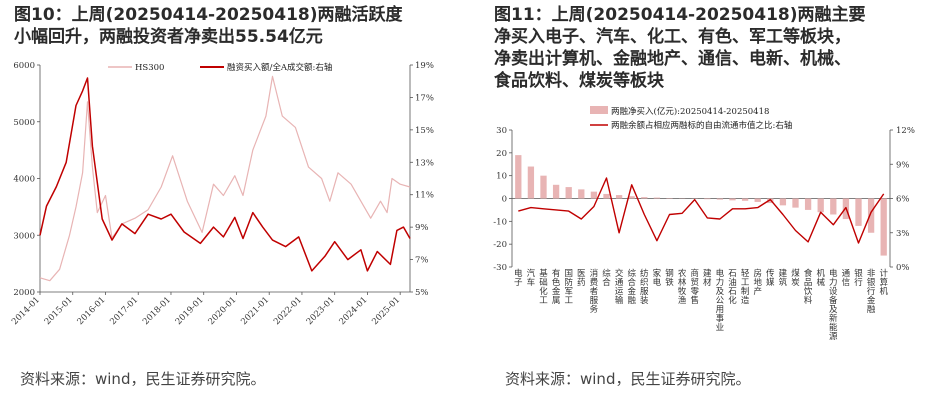 The width and height of the screenshot is (934, 403). Describe the element at coordinates (783, 278) in the screenshot. I see `category-label: 建筑` at that location.